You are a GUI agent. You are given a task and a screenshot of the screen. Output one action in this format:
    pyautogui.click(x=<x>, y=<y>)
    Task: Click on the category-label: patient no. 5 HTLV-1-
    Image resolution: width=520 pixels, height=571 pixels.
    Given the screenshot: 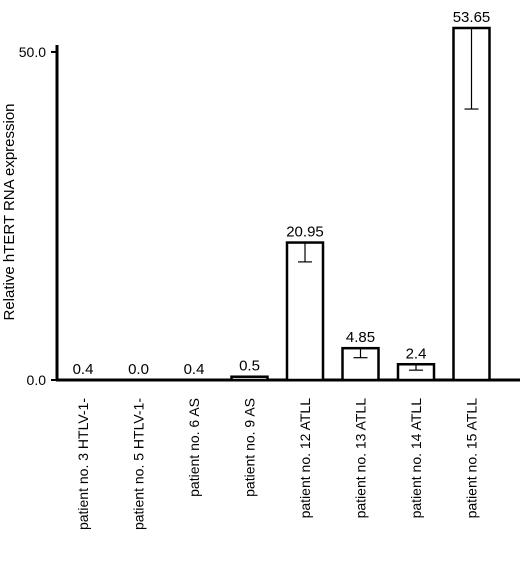 What is the action you would take?
    pyautogui.click(x=139, y=464)
    